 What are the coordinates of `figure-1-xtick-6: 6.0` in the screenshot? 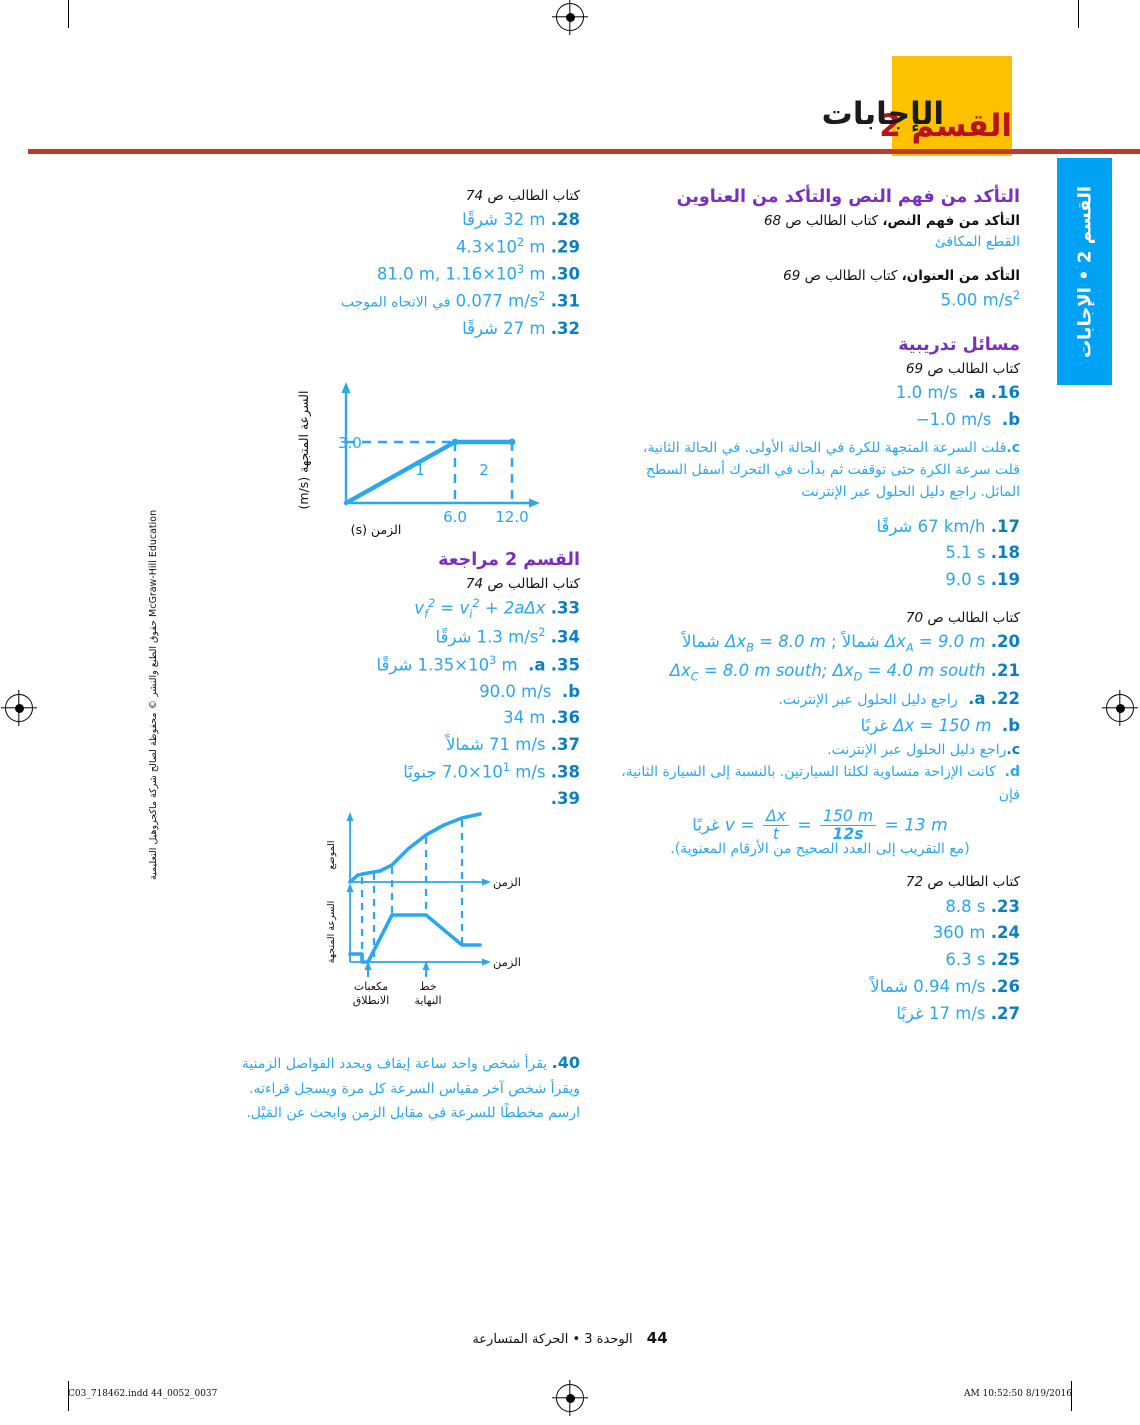 It's located at (455, 515).